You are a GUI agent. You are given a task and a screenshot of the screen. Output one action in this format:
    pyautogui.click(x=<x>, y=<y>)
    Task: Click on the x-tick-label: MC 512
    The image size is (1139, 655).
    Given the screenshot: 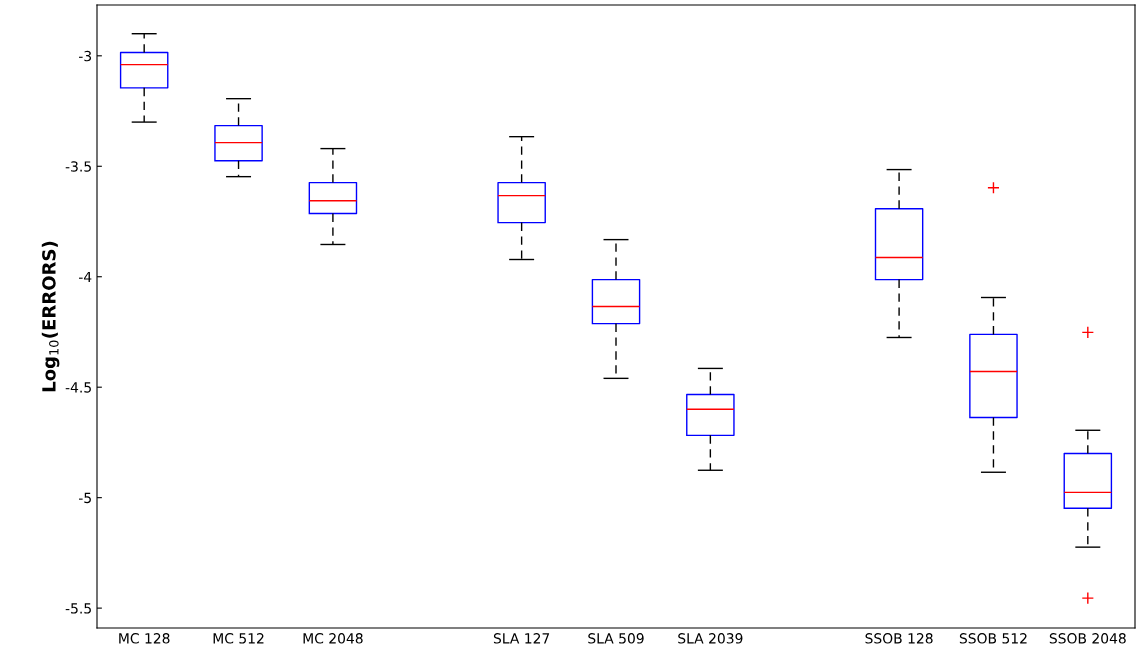 What is the action you would take?
    pyautogui.click(x=238, y=638)
    